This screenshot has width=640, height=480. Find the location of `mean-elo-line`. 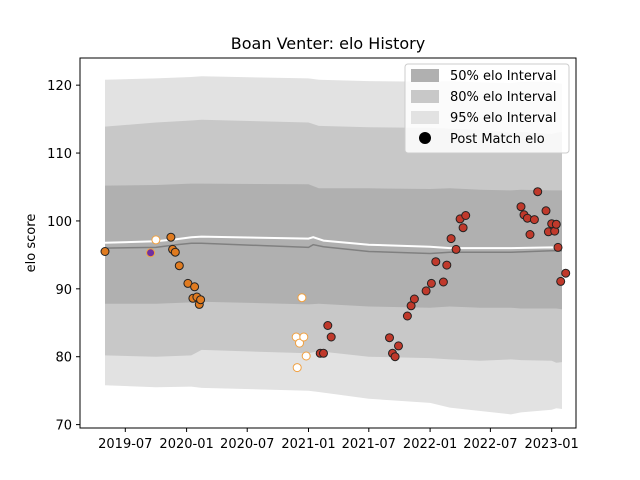

mean-elo-line is located at coordinates (333, 242).